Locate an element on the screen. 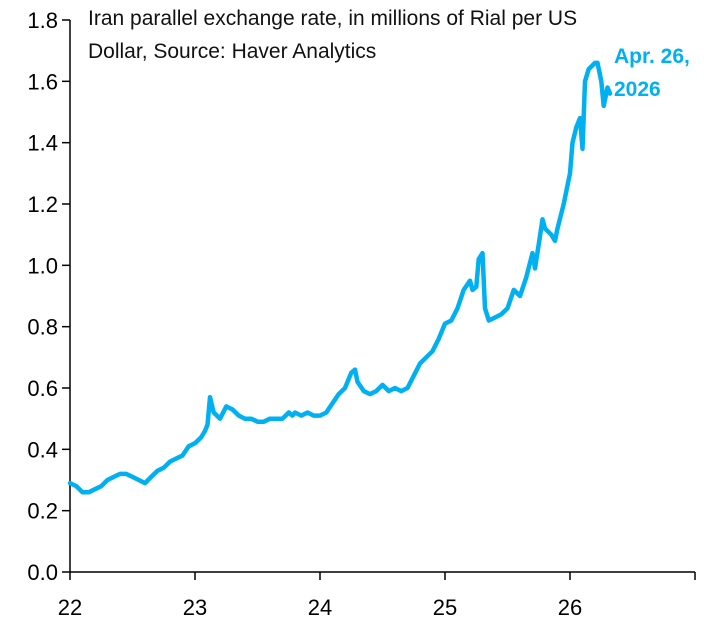  y-tick-label: 0.6 is located at coordinates (42, 388).